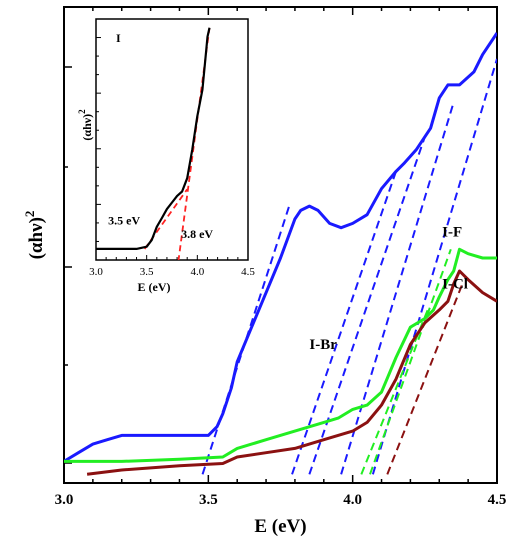  I want to click on y-axis-label-text: (αhν), so click(36, 238).